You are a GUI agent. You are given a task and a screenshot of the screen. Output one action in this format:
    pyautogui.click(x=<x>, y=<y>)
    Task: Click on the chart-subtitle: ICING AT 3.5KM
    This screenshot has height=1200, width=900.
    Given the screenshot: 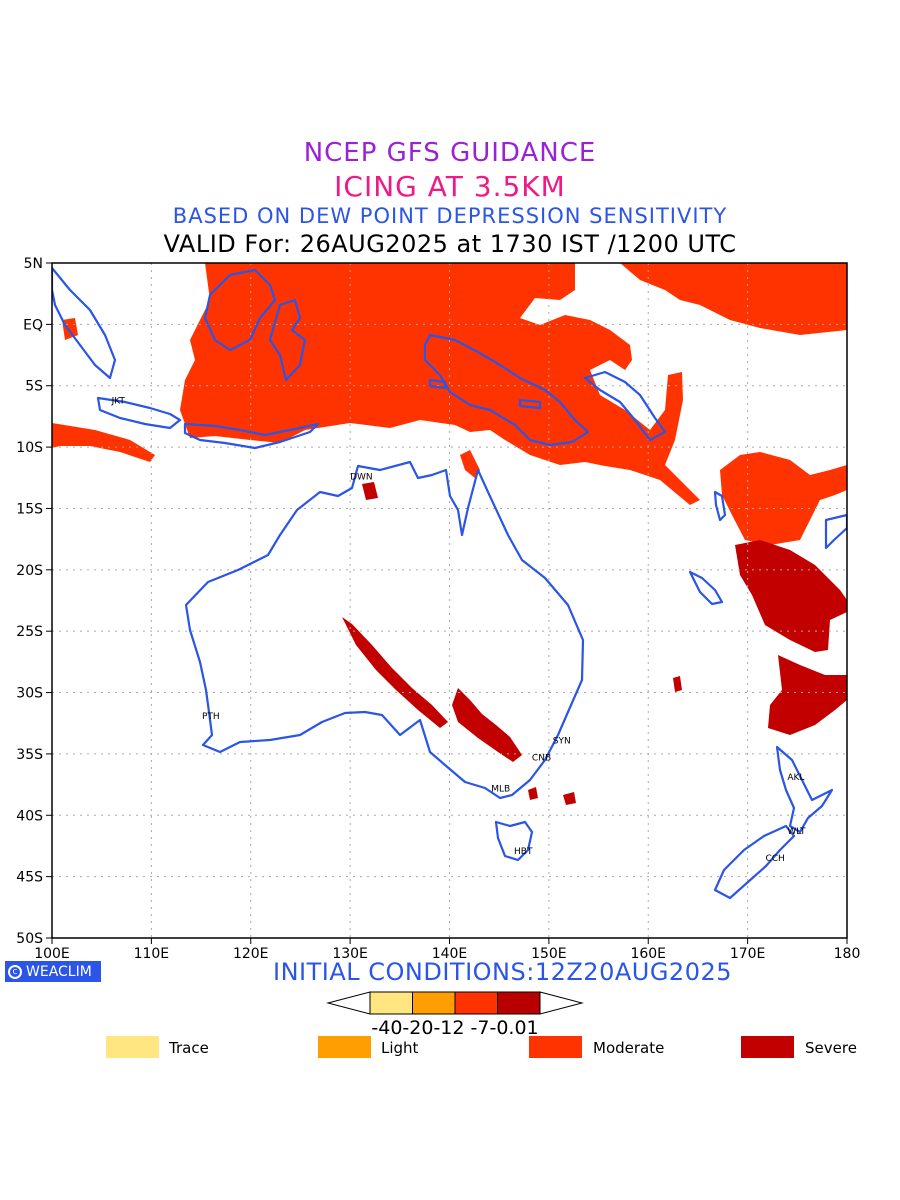 What is the action you would take?
    pyautogui.click(x=450, y=186)
    